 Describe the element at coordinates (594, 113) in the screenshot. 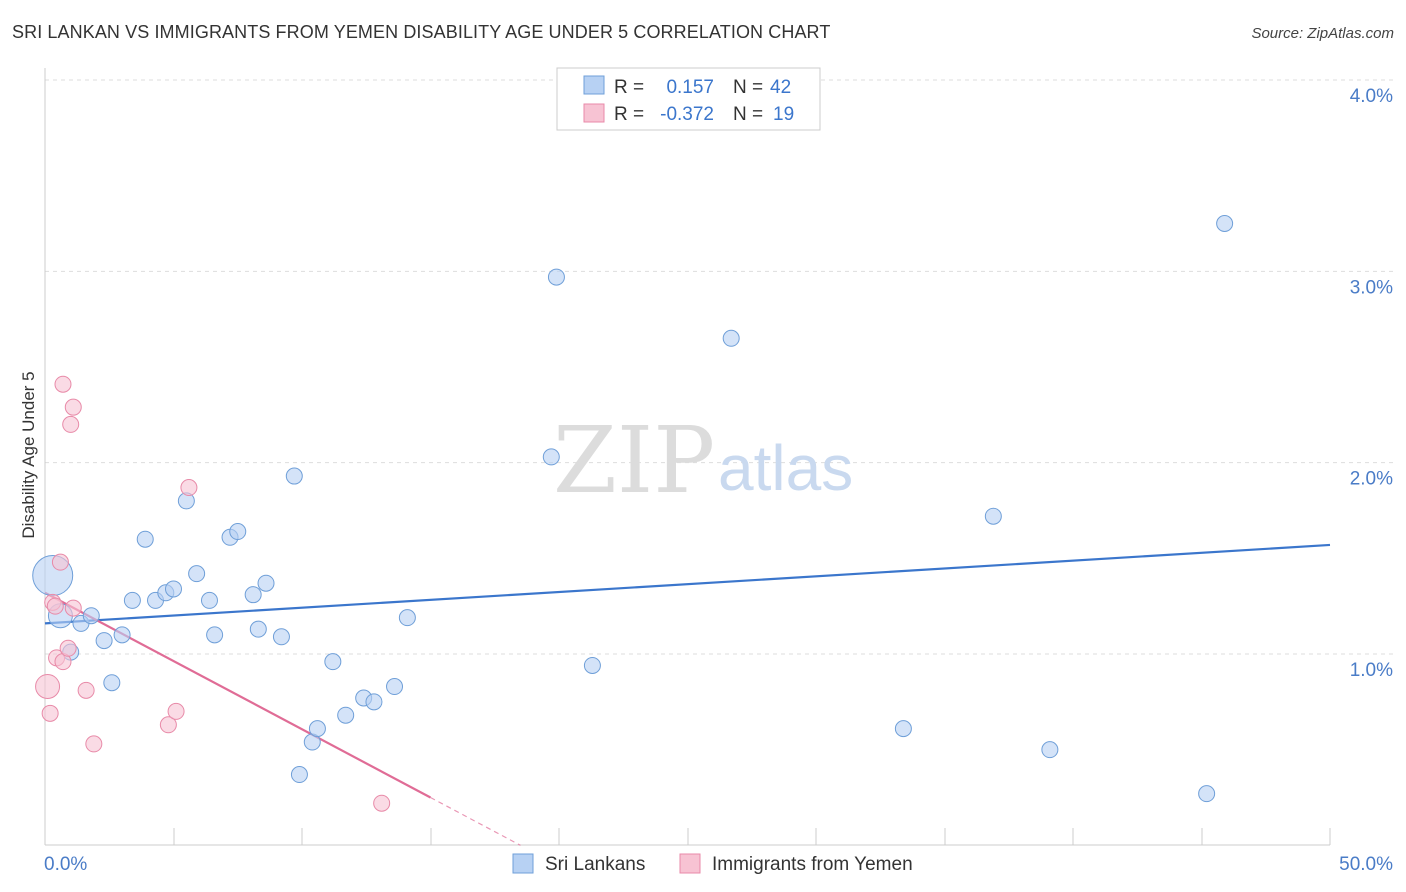

I see `legend-swatch-pink` at that location.